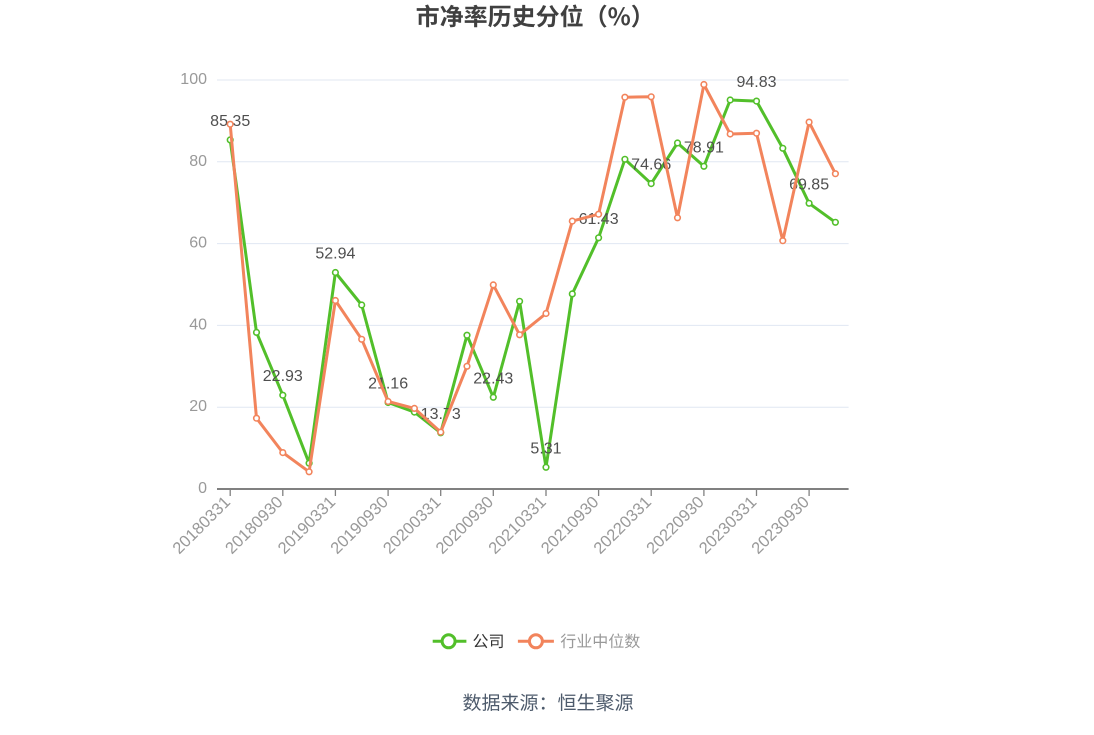 The image size is (1094, 735). Describe the element at coordinates (704, 147) in the screenshot. I see `svg-text: 78.91` at that location.